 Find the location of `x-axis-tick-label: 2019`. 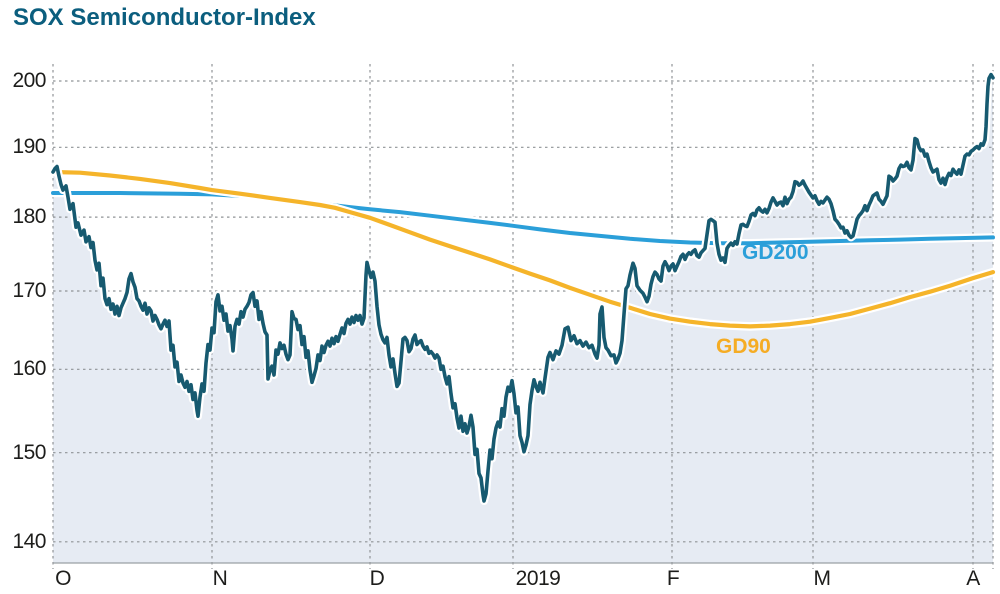

x-axis-tick-label: 2019 is located at coordinates (538, 578).